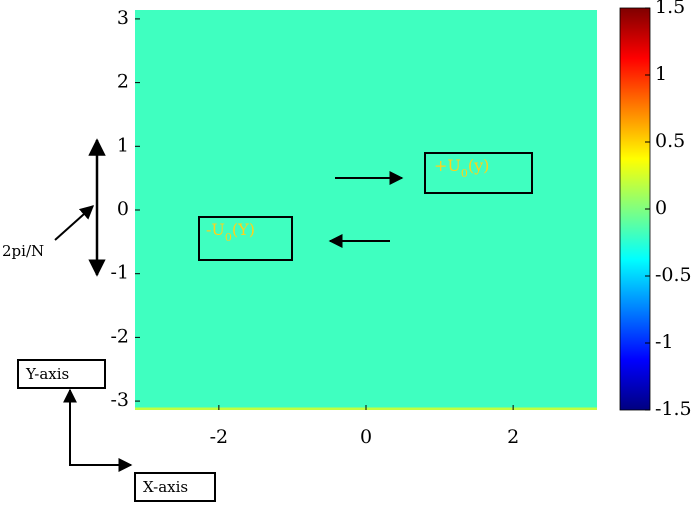 The image size is (700, 505). I want to click on colorbar-tick-label: -1, so click(664, 342).